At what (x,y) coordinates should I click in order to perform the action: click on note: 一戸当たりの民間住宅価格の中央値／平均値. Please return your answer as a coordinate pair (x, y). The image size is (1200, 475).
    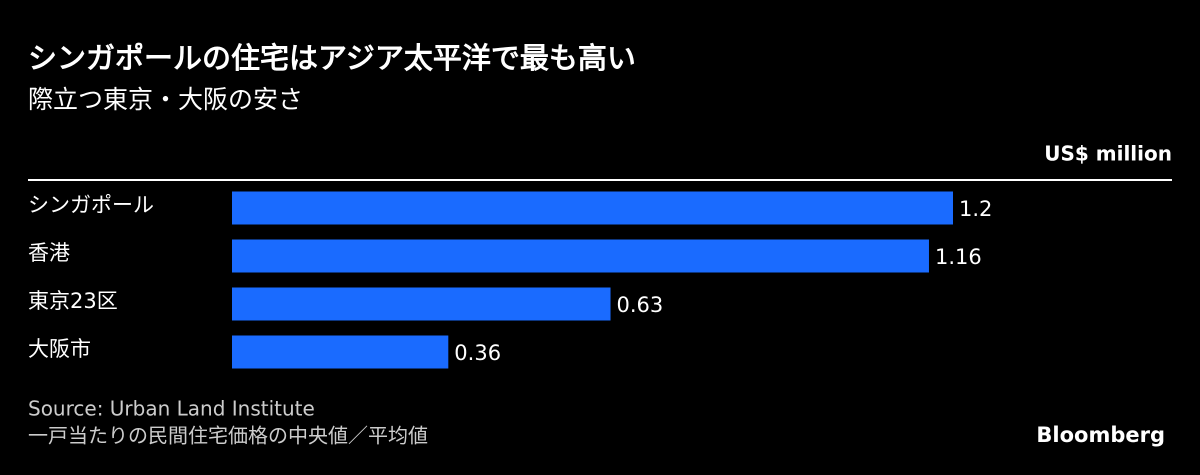
    Looking at the image, I should click on (228, 436).